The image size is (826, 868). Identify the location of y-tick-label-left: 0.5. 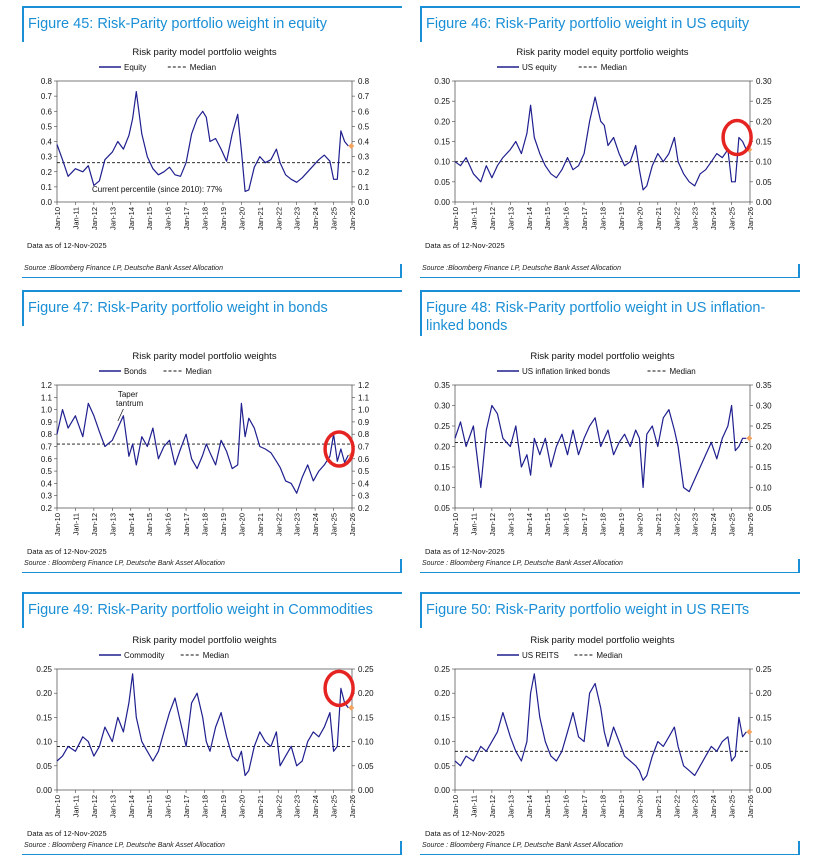
(47, 471).